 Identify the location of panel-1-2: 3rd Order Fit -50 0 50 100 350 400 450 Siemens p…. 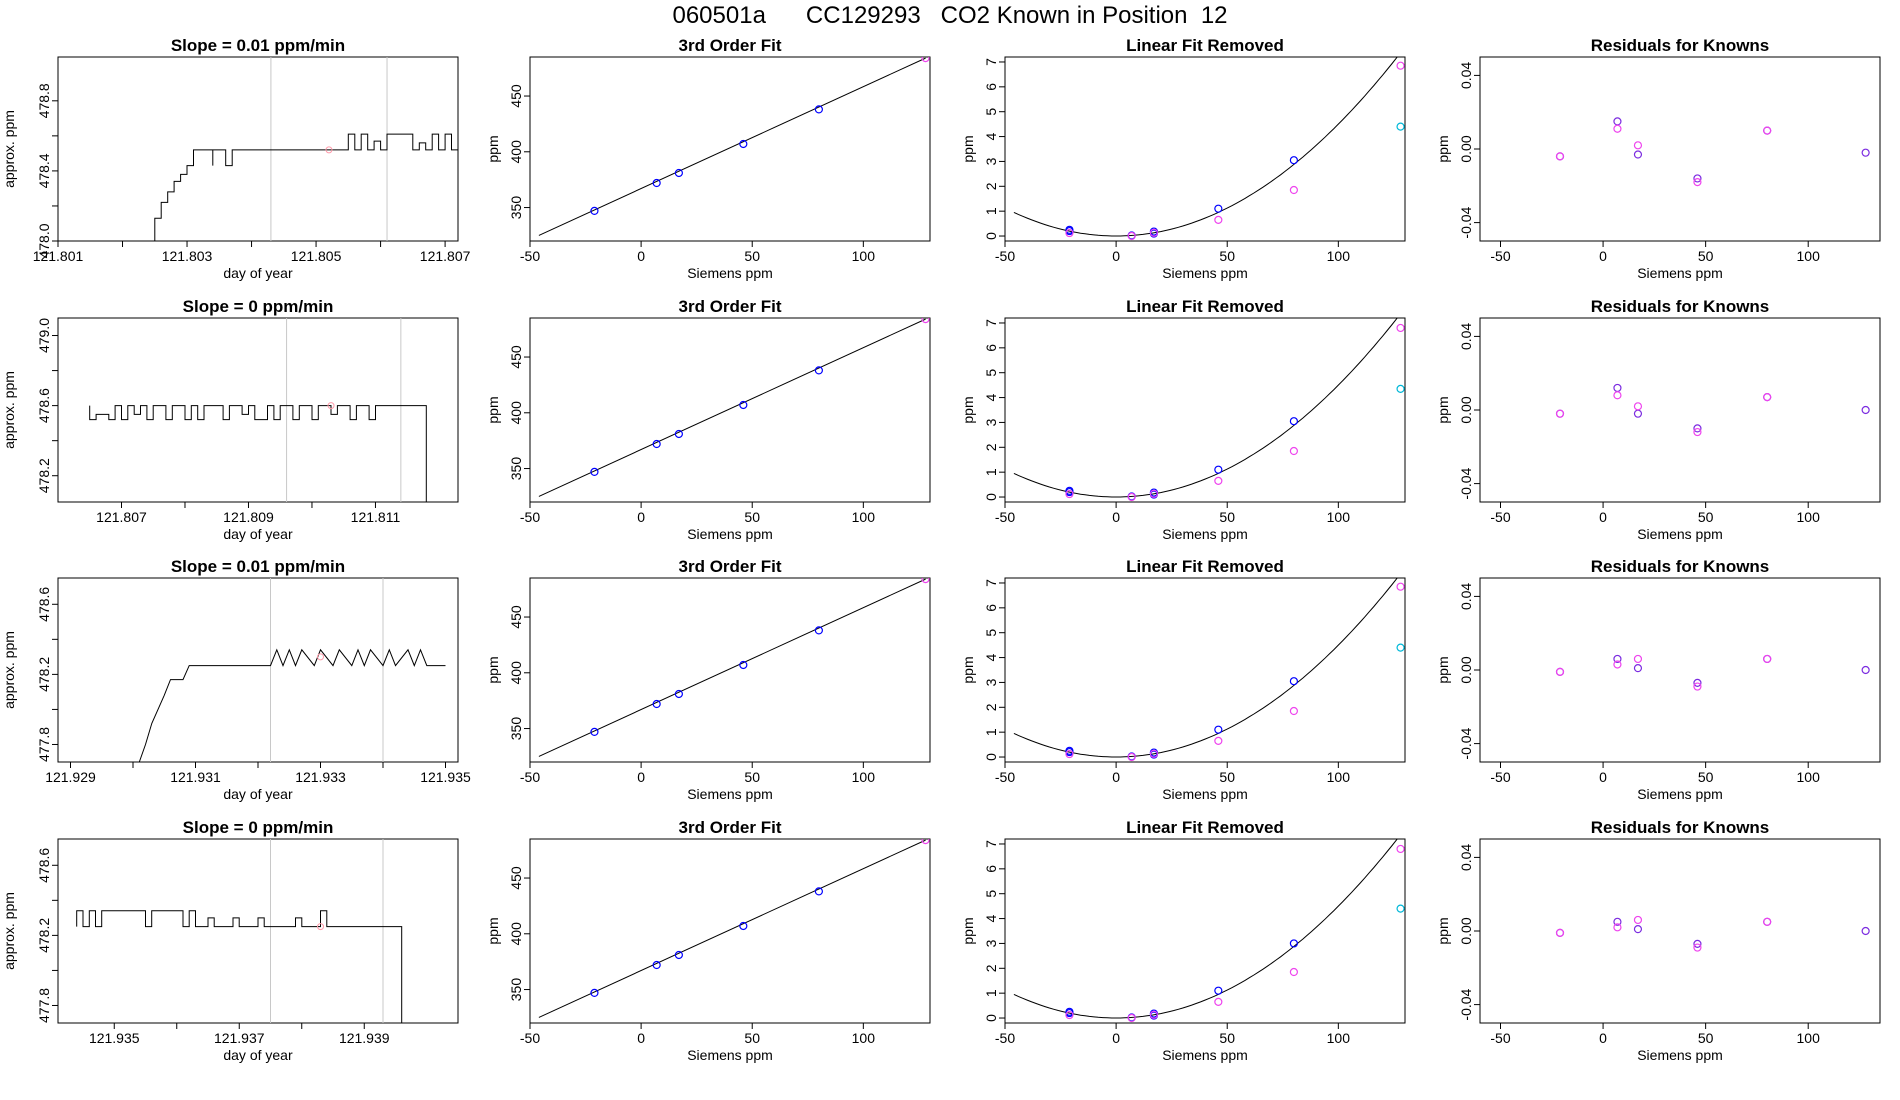
(708, 158).